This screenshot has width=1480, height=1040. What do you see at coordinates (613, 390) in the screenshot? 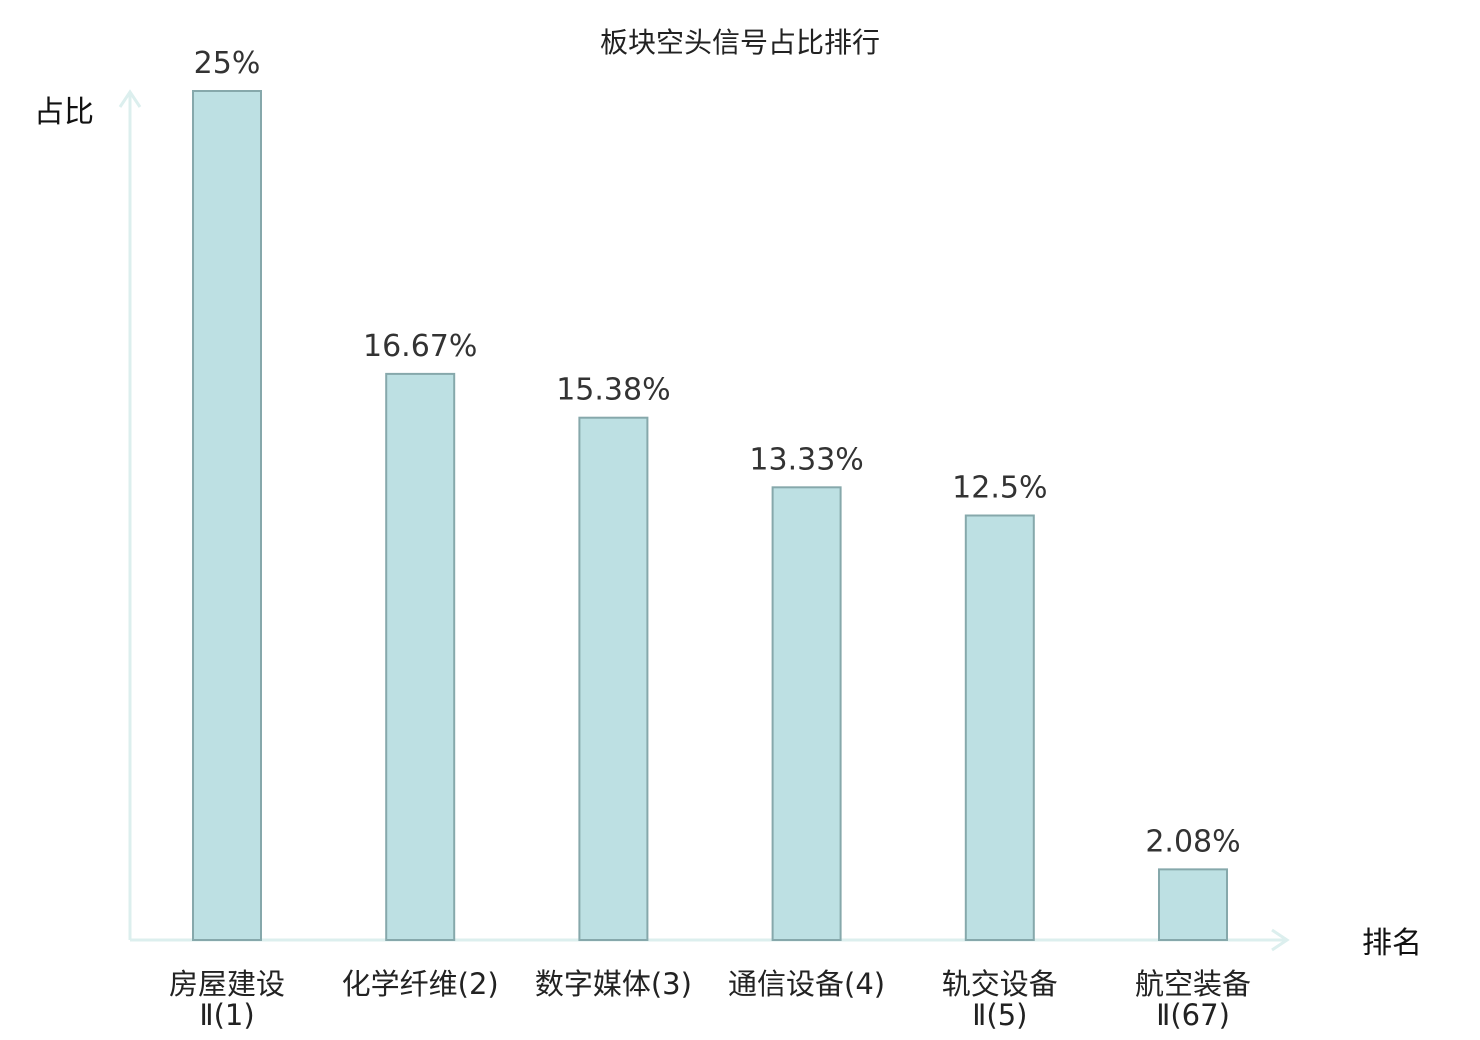
I see `value-label-3: 15.38%` at bounding box center [613, 390].